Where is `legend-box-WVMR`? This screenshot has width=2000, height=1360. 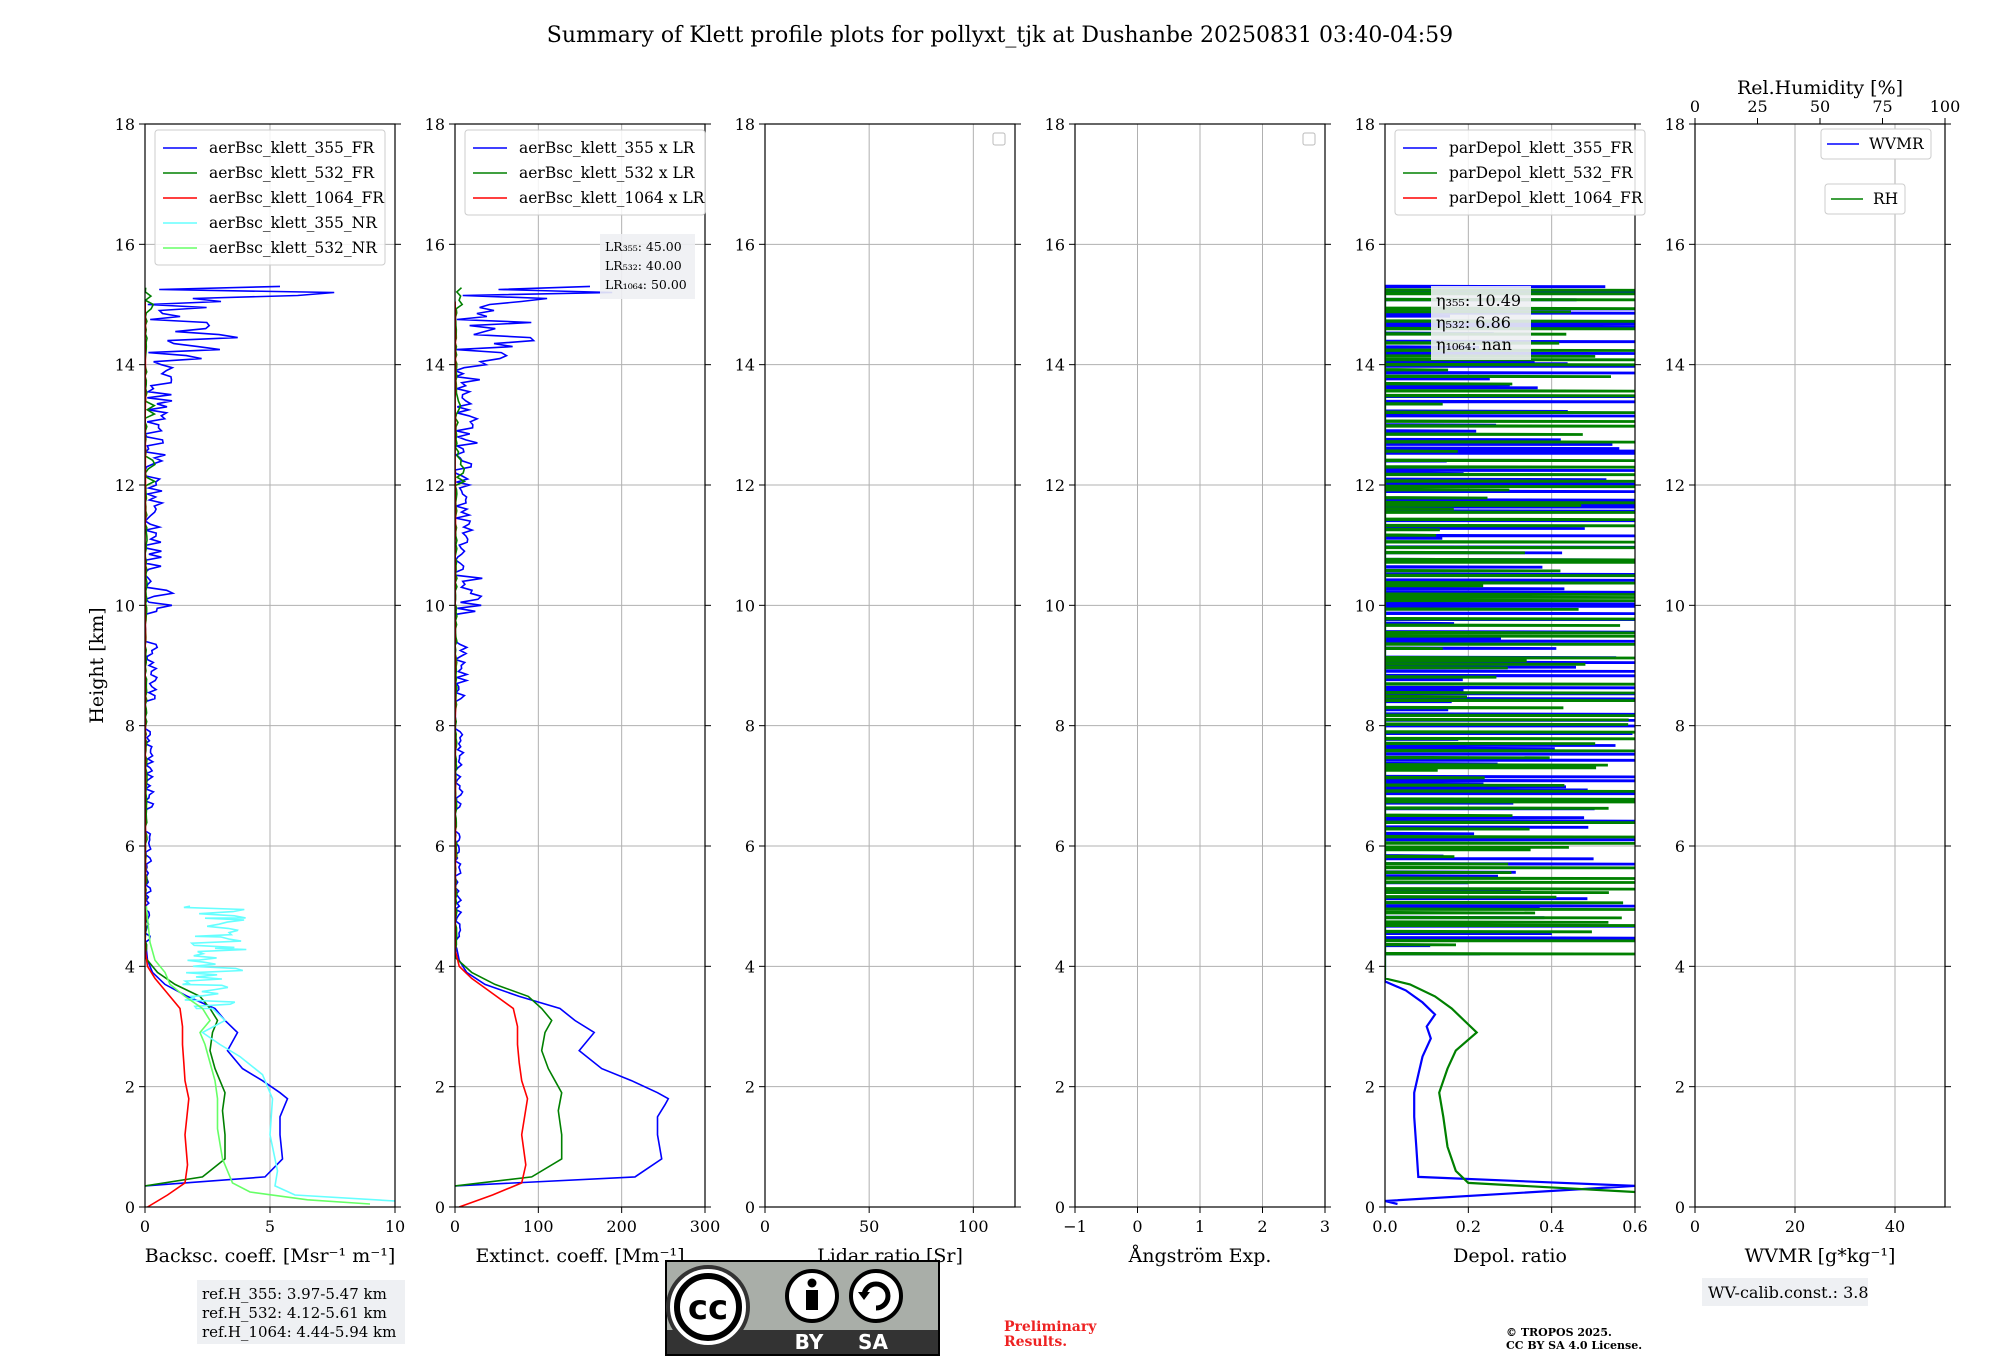
legend-box-WVMR is located at coordinates (1876, 144).